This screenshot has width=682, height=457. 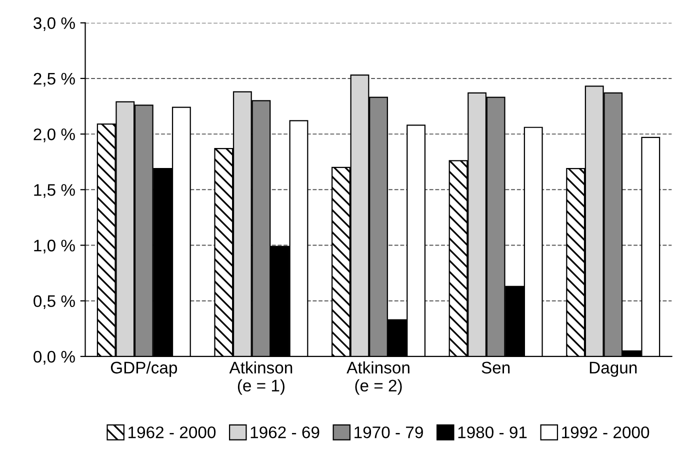 I want to click on y-tick-label: 2,5 %, so click(x=54, y=79).